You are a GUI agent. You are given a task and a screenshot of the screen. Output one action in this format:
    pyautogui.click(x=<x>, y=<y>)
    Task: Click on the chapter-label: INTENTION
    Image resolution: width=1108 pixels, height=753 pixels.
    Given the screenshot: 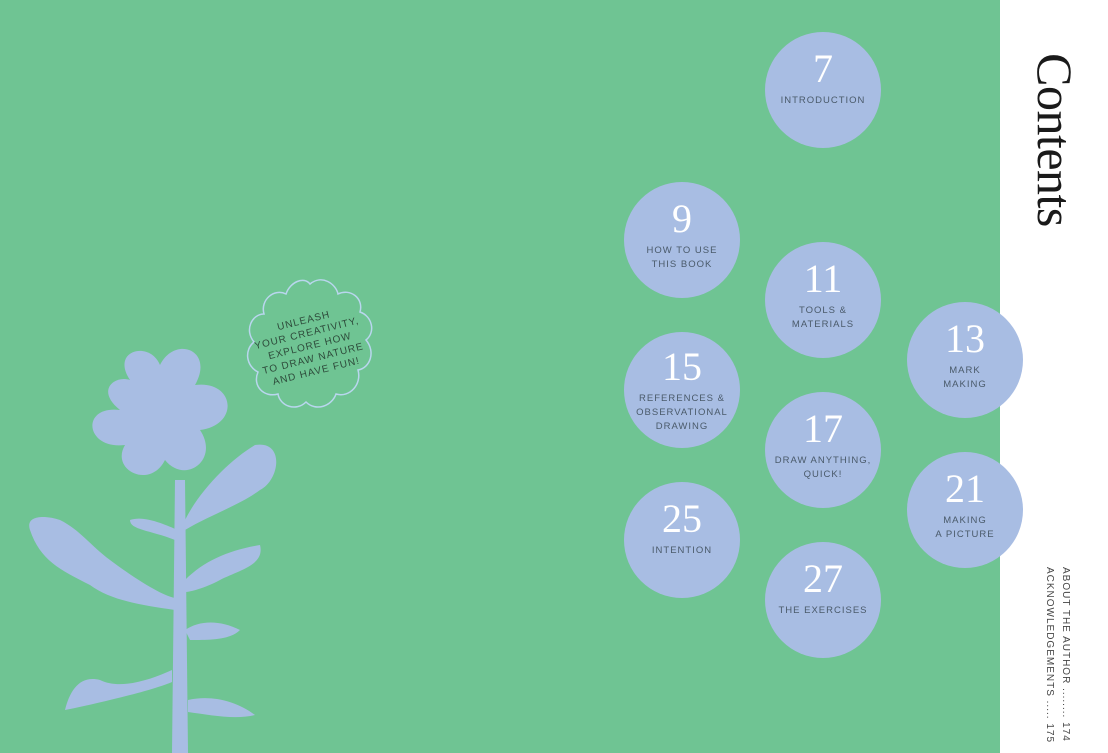 What is the action you would take?
    pyautogui.click(x=682, y=550)
    